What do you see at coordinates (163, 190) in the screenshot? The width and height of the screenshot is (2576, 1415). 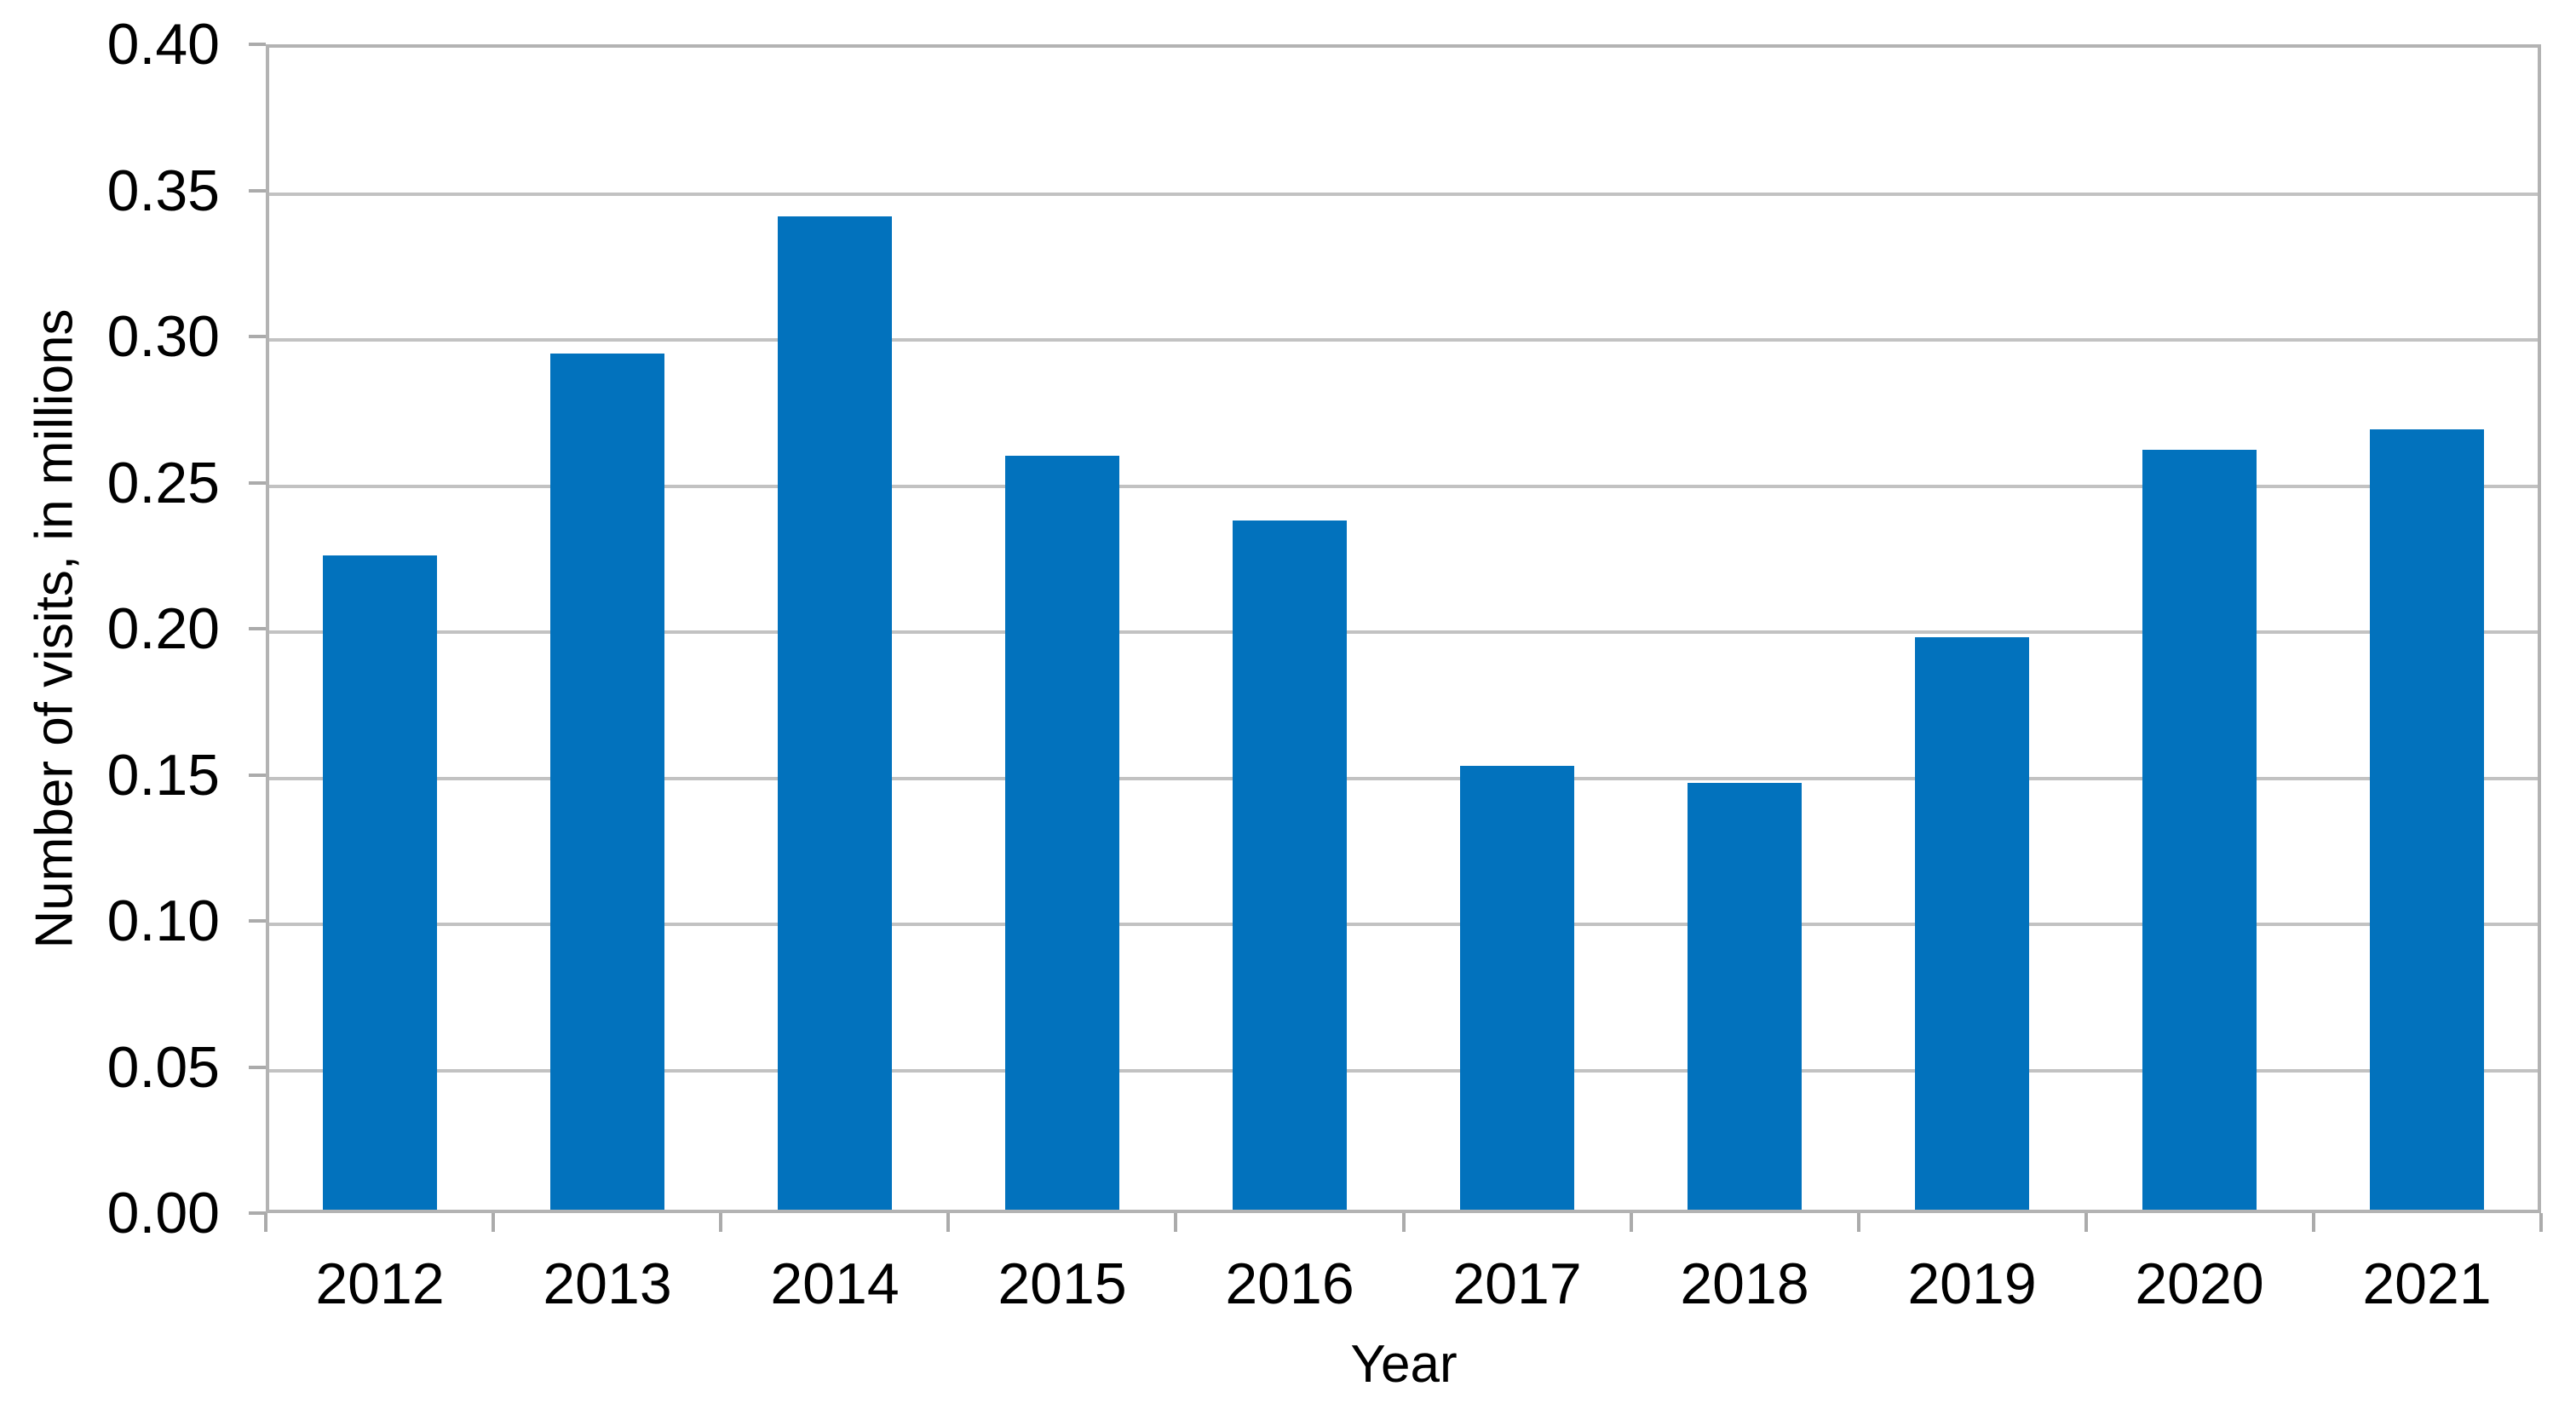 I see `y-tick-label: 0.35` at bounding box center [163, 190].